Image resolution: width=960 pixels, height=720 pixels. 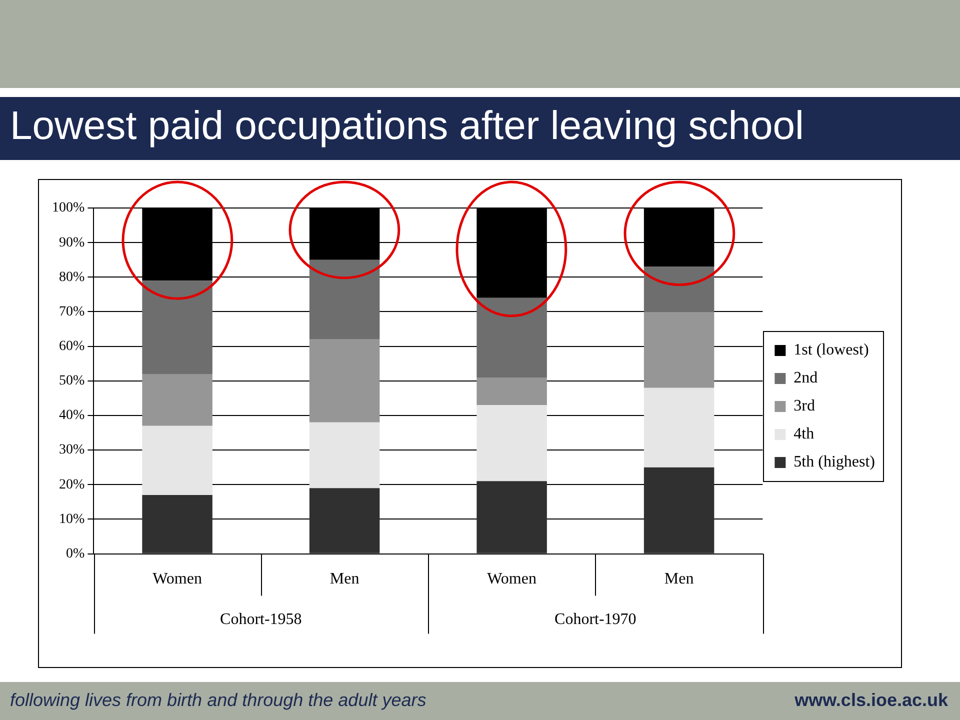 I want to click on y-tick-label: 90%, so click(x=71, y=242).